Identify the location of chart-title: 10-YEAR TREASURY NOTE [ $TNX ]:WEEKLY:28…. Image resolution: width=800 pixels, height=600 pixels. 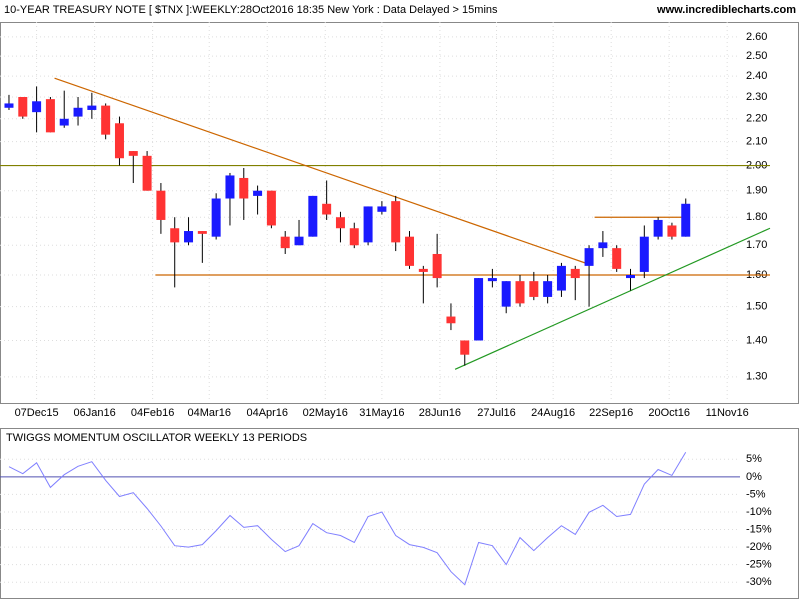
(251, 10).